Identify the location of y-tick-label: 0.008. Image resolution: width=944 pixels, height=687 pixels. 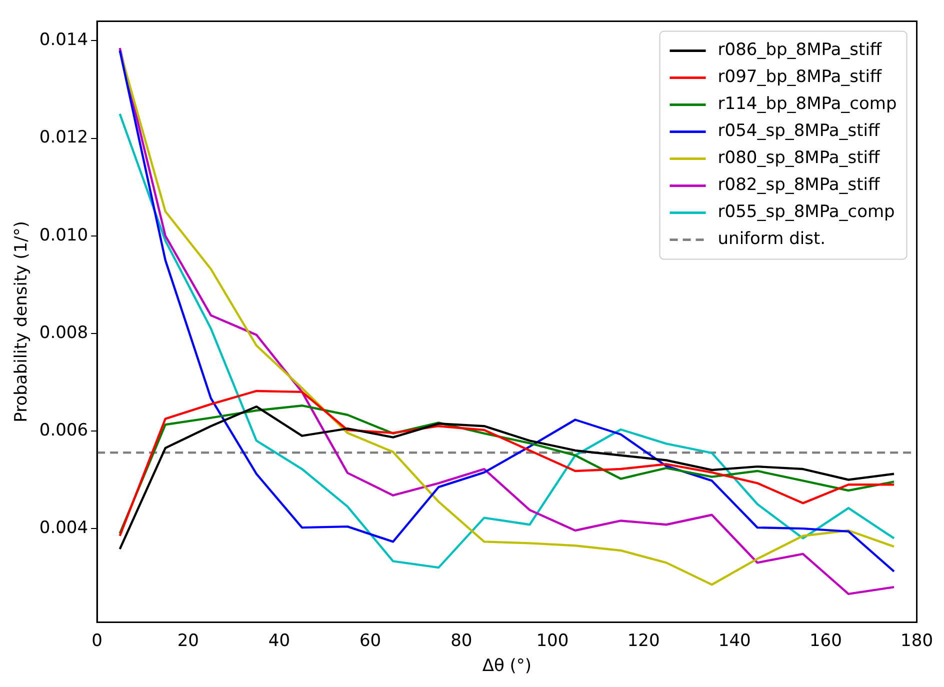
(63, 332).